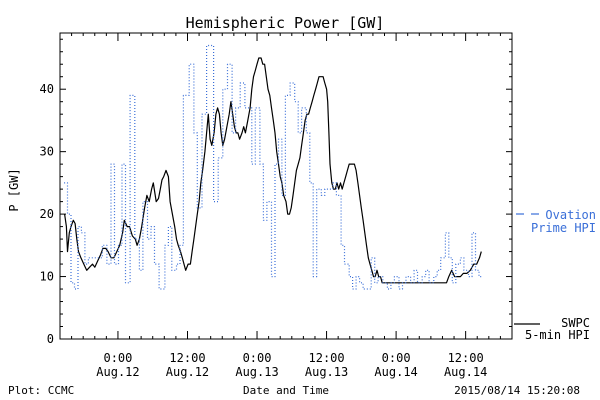 The image size is (600, 400). What do you see at coordinates (570, 215) in the screenshot?
I see `legend-label-ovation: Ovation` at bounding box center [570, 215].